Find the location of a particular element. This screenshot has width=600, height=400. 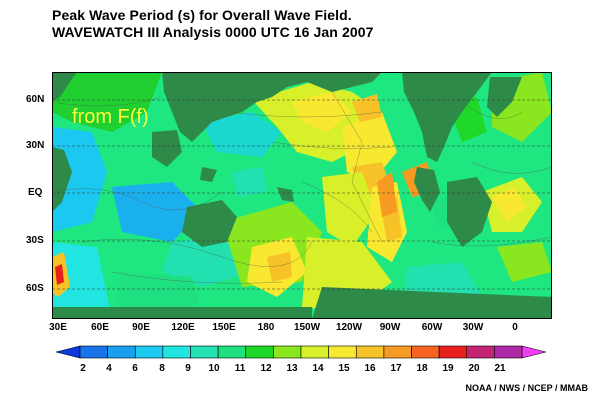

colorbar-label-21: 21 is located at coordinates (500, 368).